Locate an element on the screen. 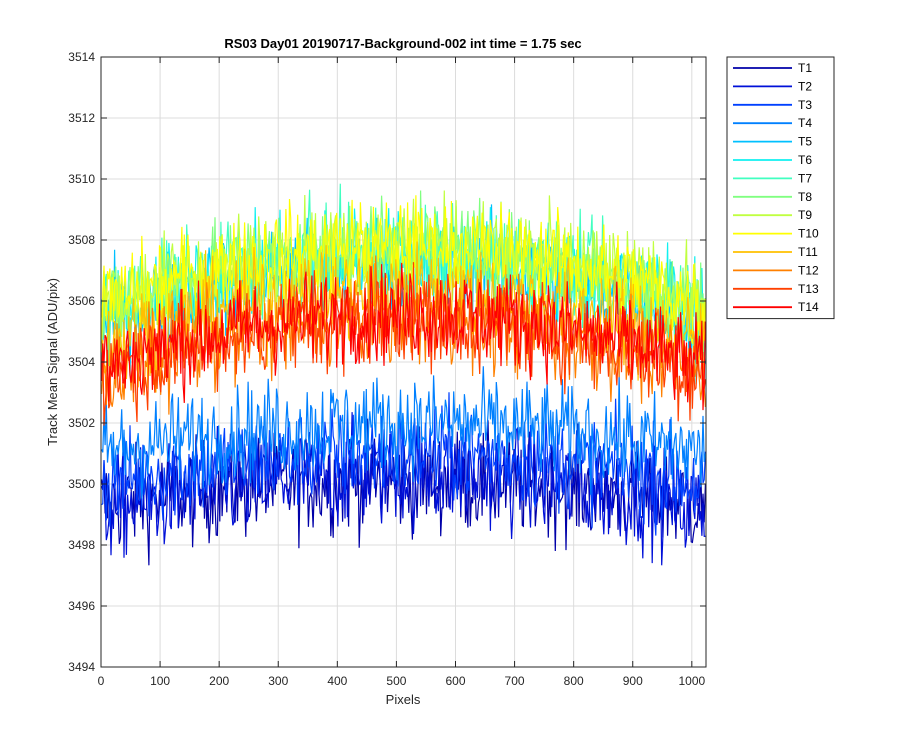 The width and height of the screenshot is (900, 750). legend-label: T3 is located at coordinates (805, 105).